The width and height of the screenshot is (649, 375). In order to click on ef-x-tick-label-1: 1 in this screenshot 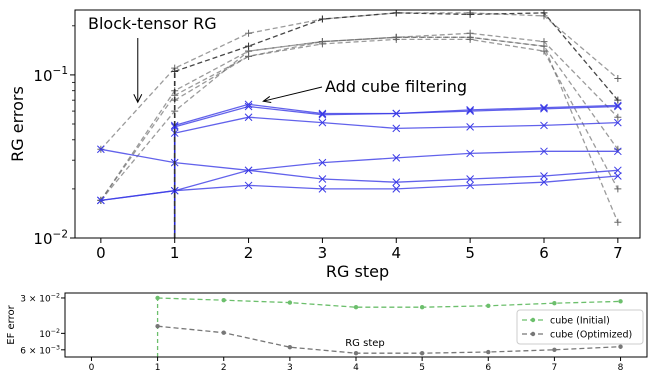, I will do `click(158, 368)`.